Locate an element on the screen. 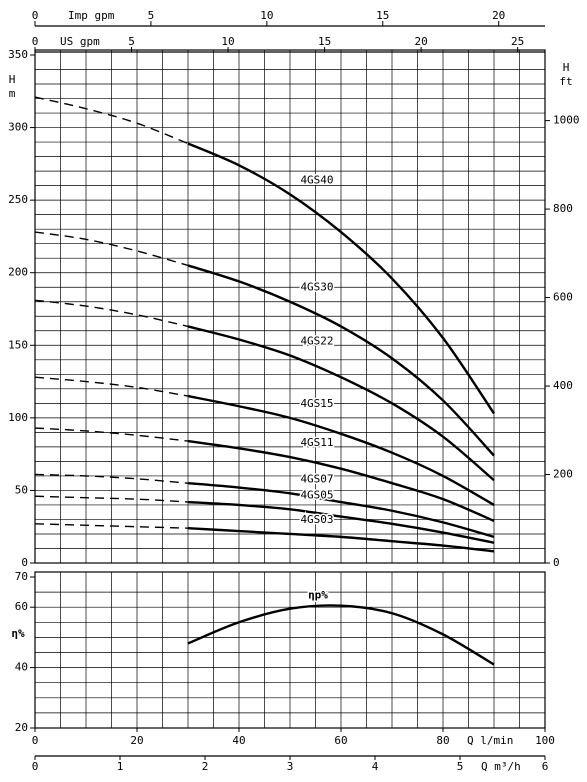 The image size is (587, 782). y-tick-label: 350 is located at coordinates (18, 54).